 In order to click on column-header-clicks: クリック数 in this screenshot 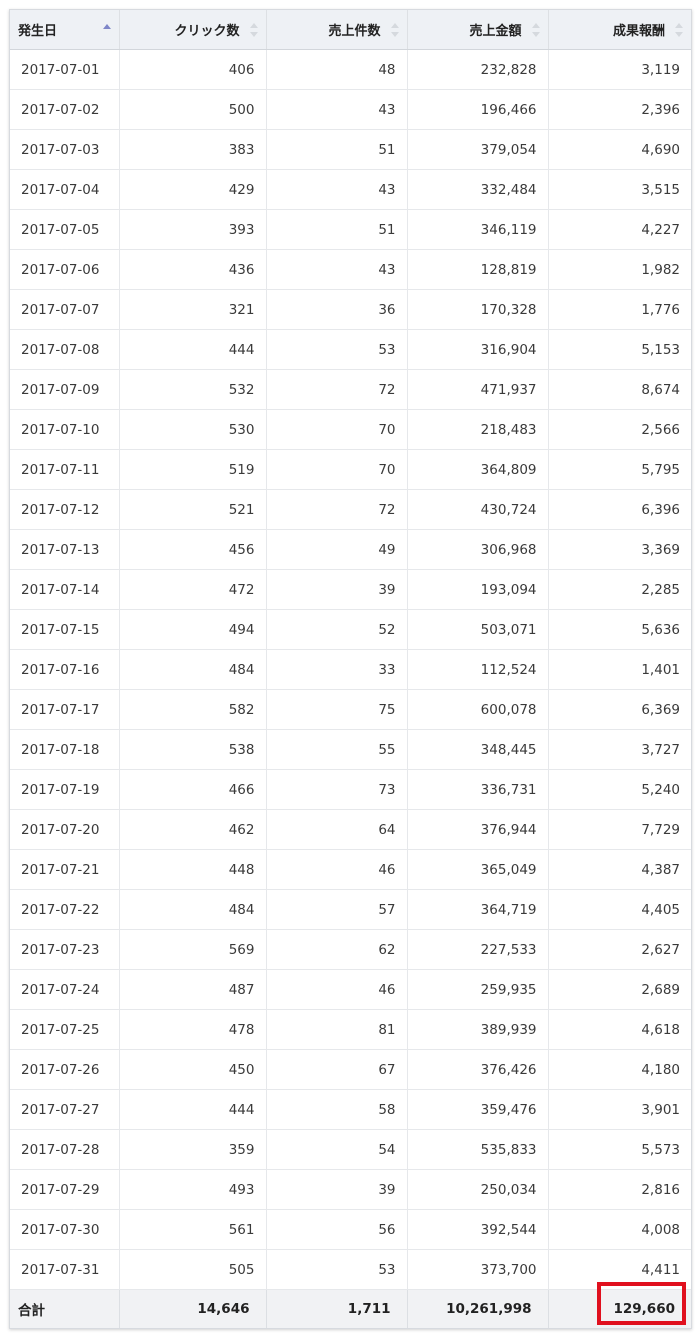, I will do `click(193, 30)`.